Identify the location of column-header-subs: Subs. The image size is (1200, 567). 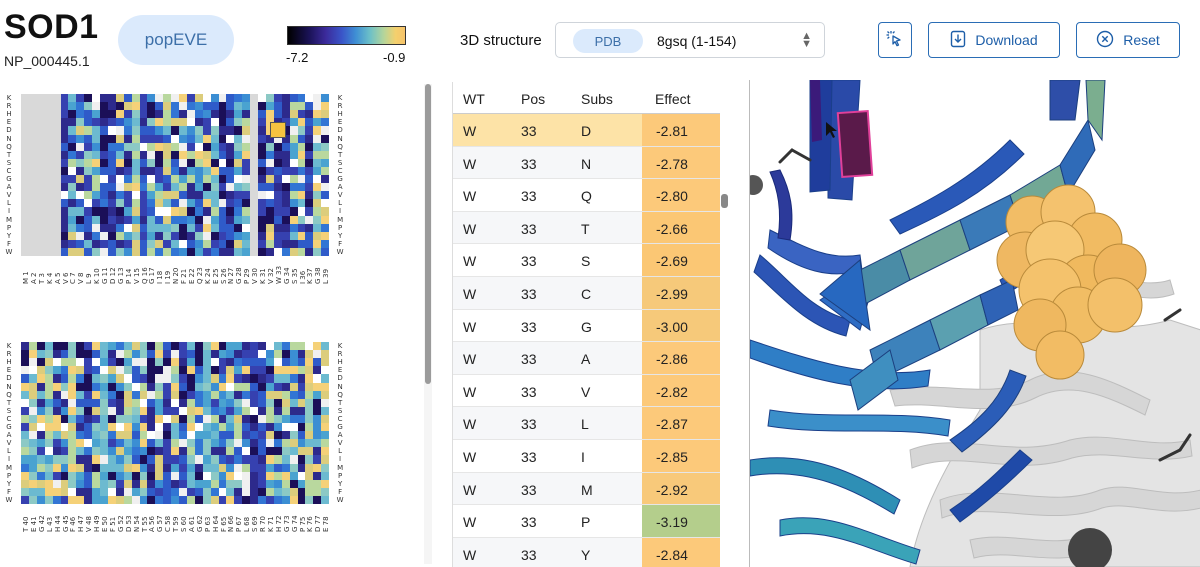
(597, 99).